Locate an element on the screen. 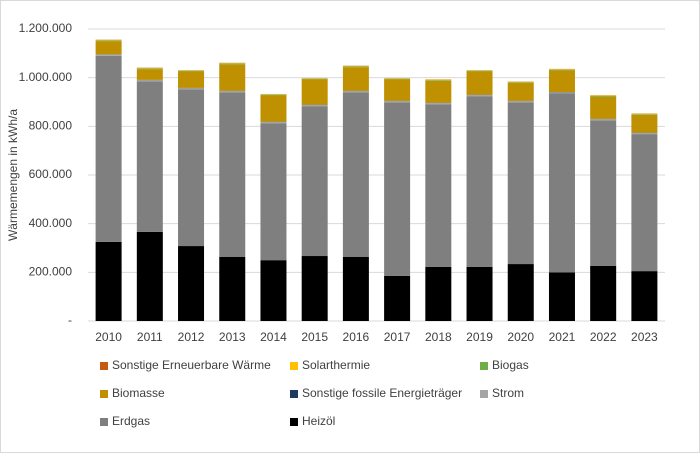 This screenshot has width=700, height=453. legend-label: Biogas is located at coordinates (510, 365).